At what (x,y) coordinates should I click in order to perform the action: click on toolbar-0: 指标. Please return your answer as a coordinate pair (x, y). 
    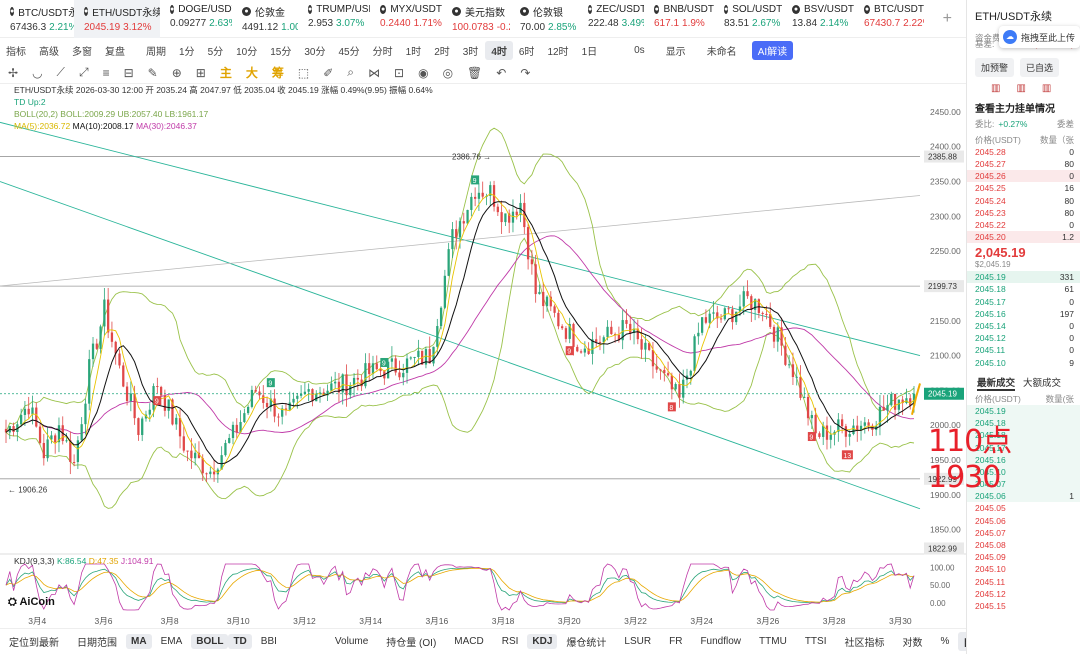
    Looking at the image, I should click on (16, 52).